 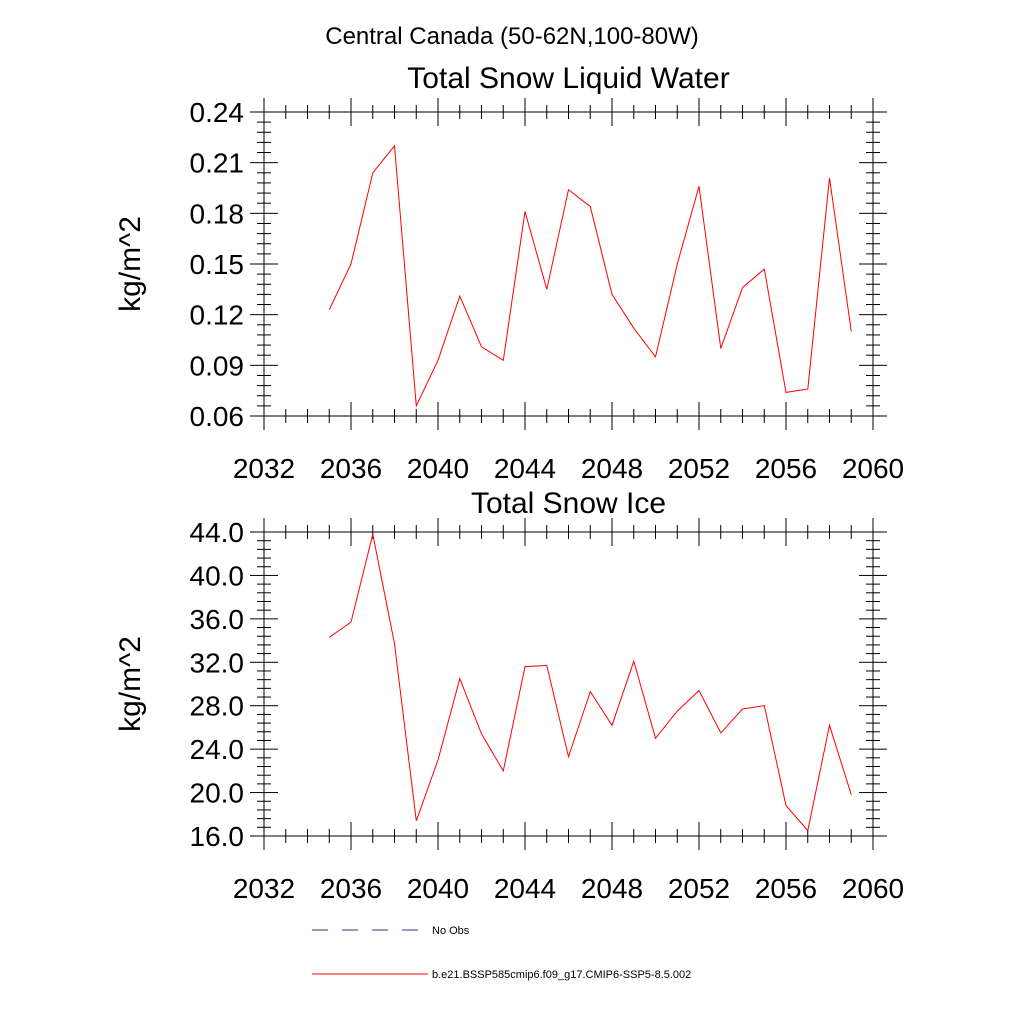 What do you see at coordinates (217, 532) in the screenshot?
I see `y-tick-label: 44.0` at bounding box center [217, 532].